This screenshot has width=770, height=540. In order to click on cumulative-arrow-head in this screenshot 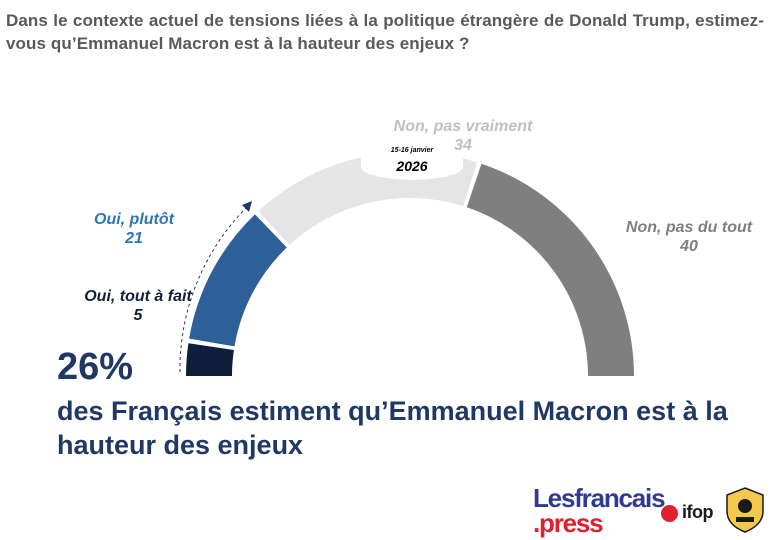, I will do `click(247, 206)`.